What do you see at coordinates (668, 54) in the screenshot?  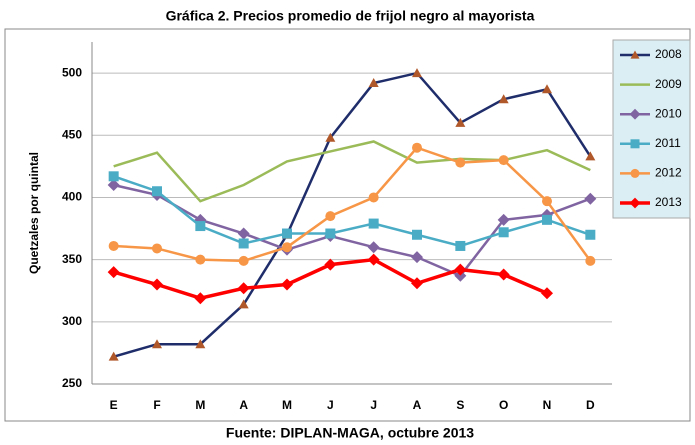 I see `legend-label: 2008` at bounding box center [668, 54].